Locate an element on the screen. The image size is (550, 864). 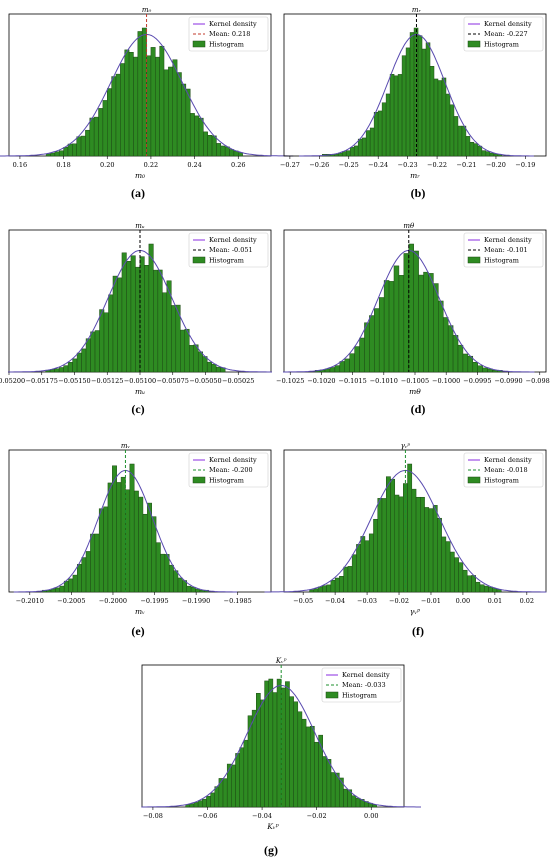
x-tick-label: 0.02 is located at coordinates (527, 601).